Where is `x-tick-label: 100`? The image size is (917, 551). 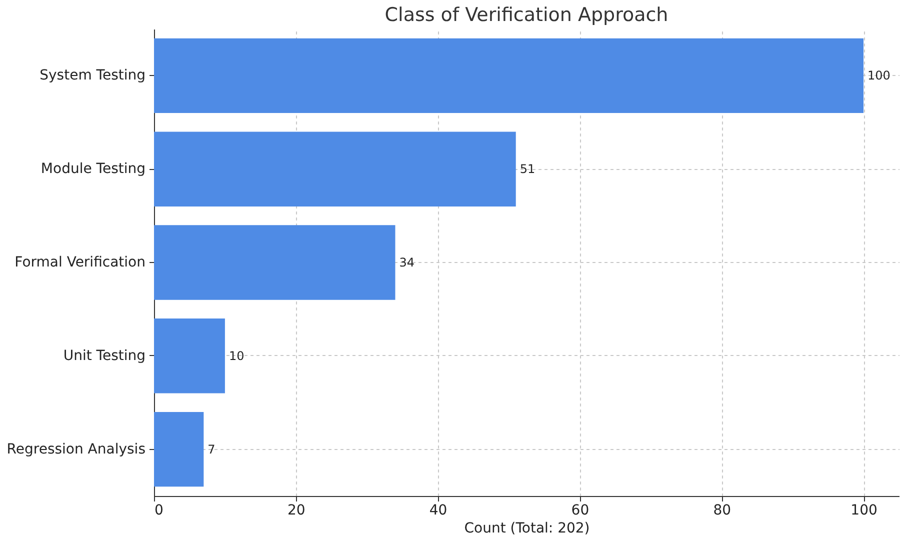 x-tick-label: 100 is located at coordinates (864, 510).